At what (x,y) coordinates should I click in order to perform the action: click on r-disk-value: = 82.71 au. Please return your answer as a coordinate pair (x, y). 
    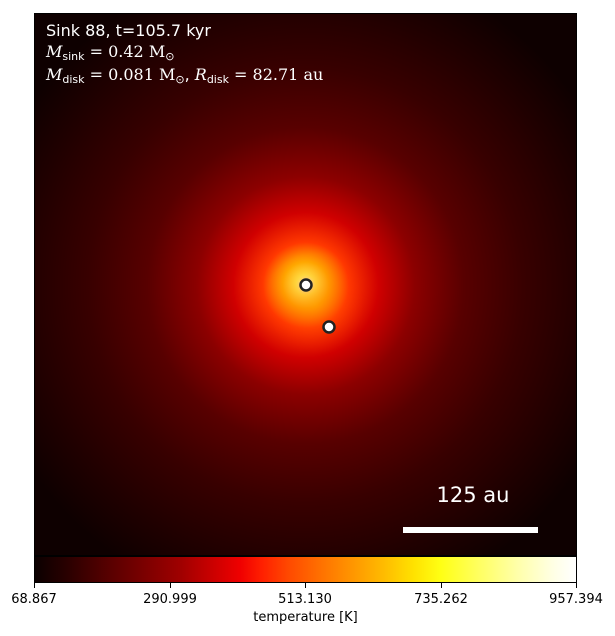
    Looking at the image, I should click on (276, 74).